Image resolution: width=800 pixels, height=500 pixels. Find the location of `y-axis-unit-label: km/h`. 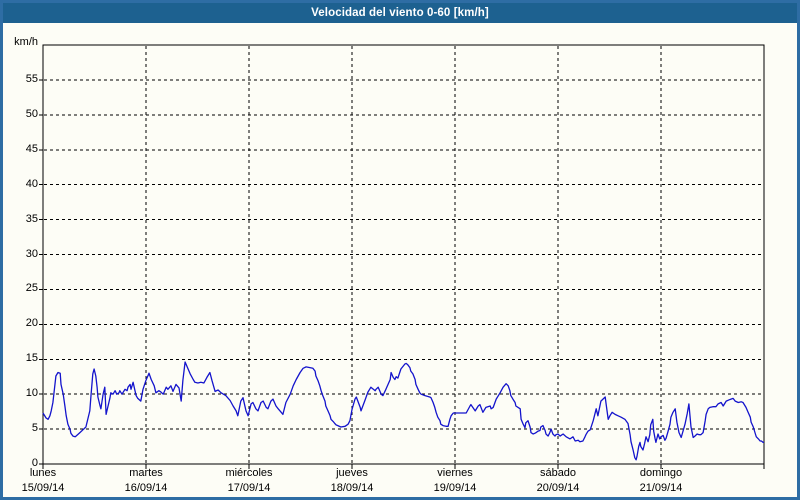

y-axis-unit-label: km/h is located at coordinates (26, 42).